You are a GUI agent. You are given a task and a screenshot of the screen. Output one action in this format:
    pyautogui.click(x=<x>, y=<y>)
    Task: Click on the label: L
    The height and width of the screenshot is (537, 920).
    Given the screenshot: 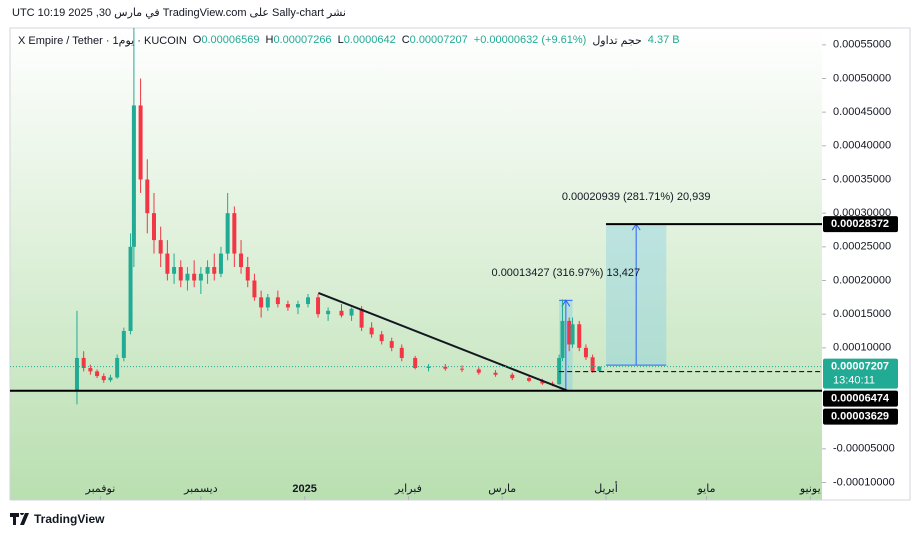 What is the action you would take?
    pyautogui.click(x=340, y=40)
    